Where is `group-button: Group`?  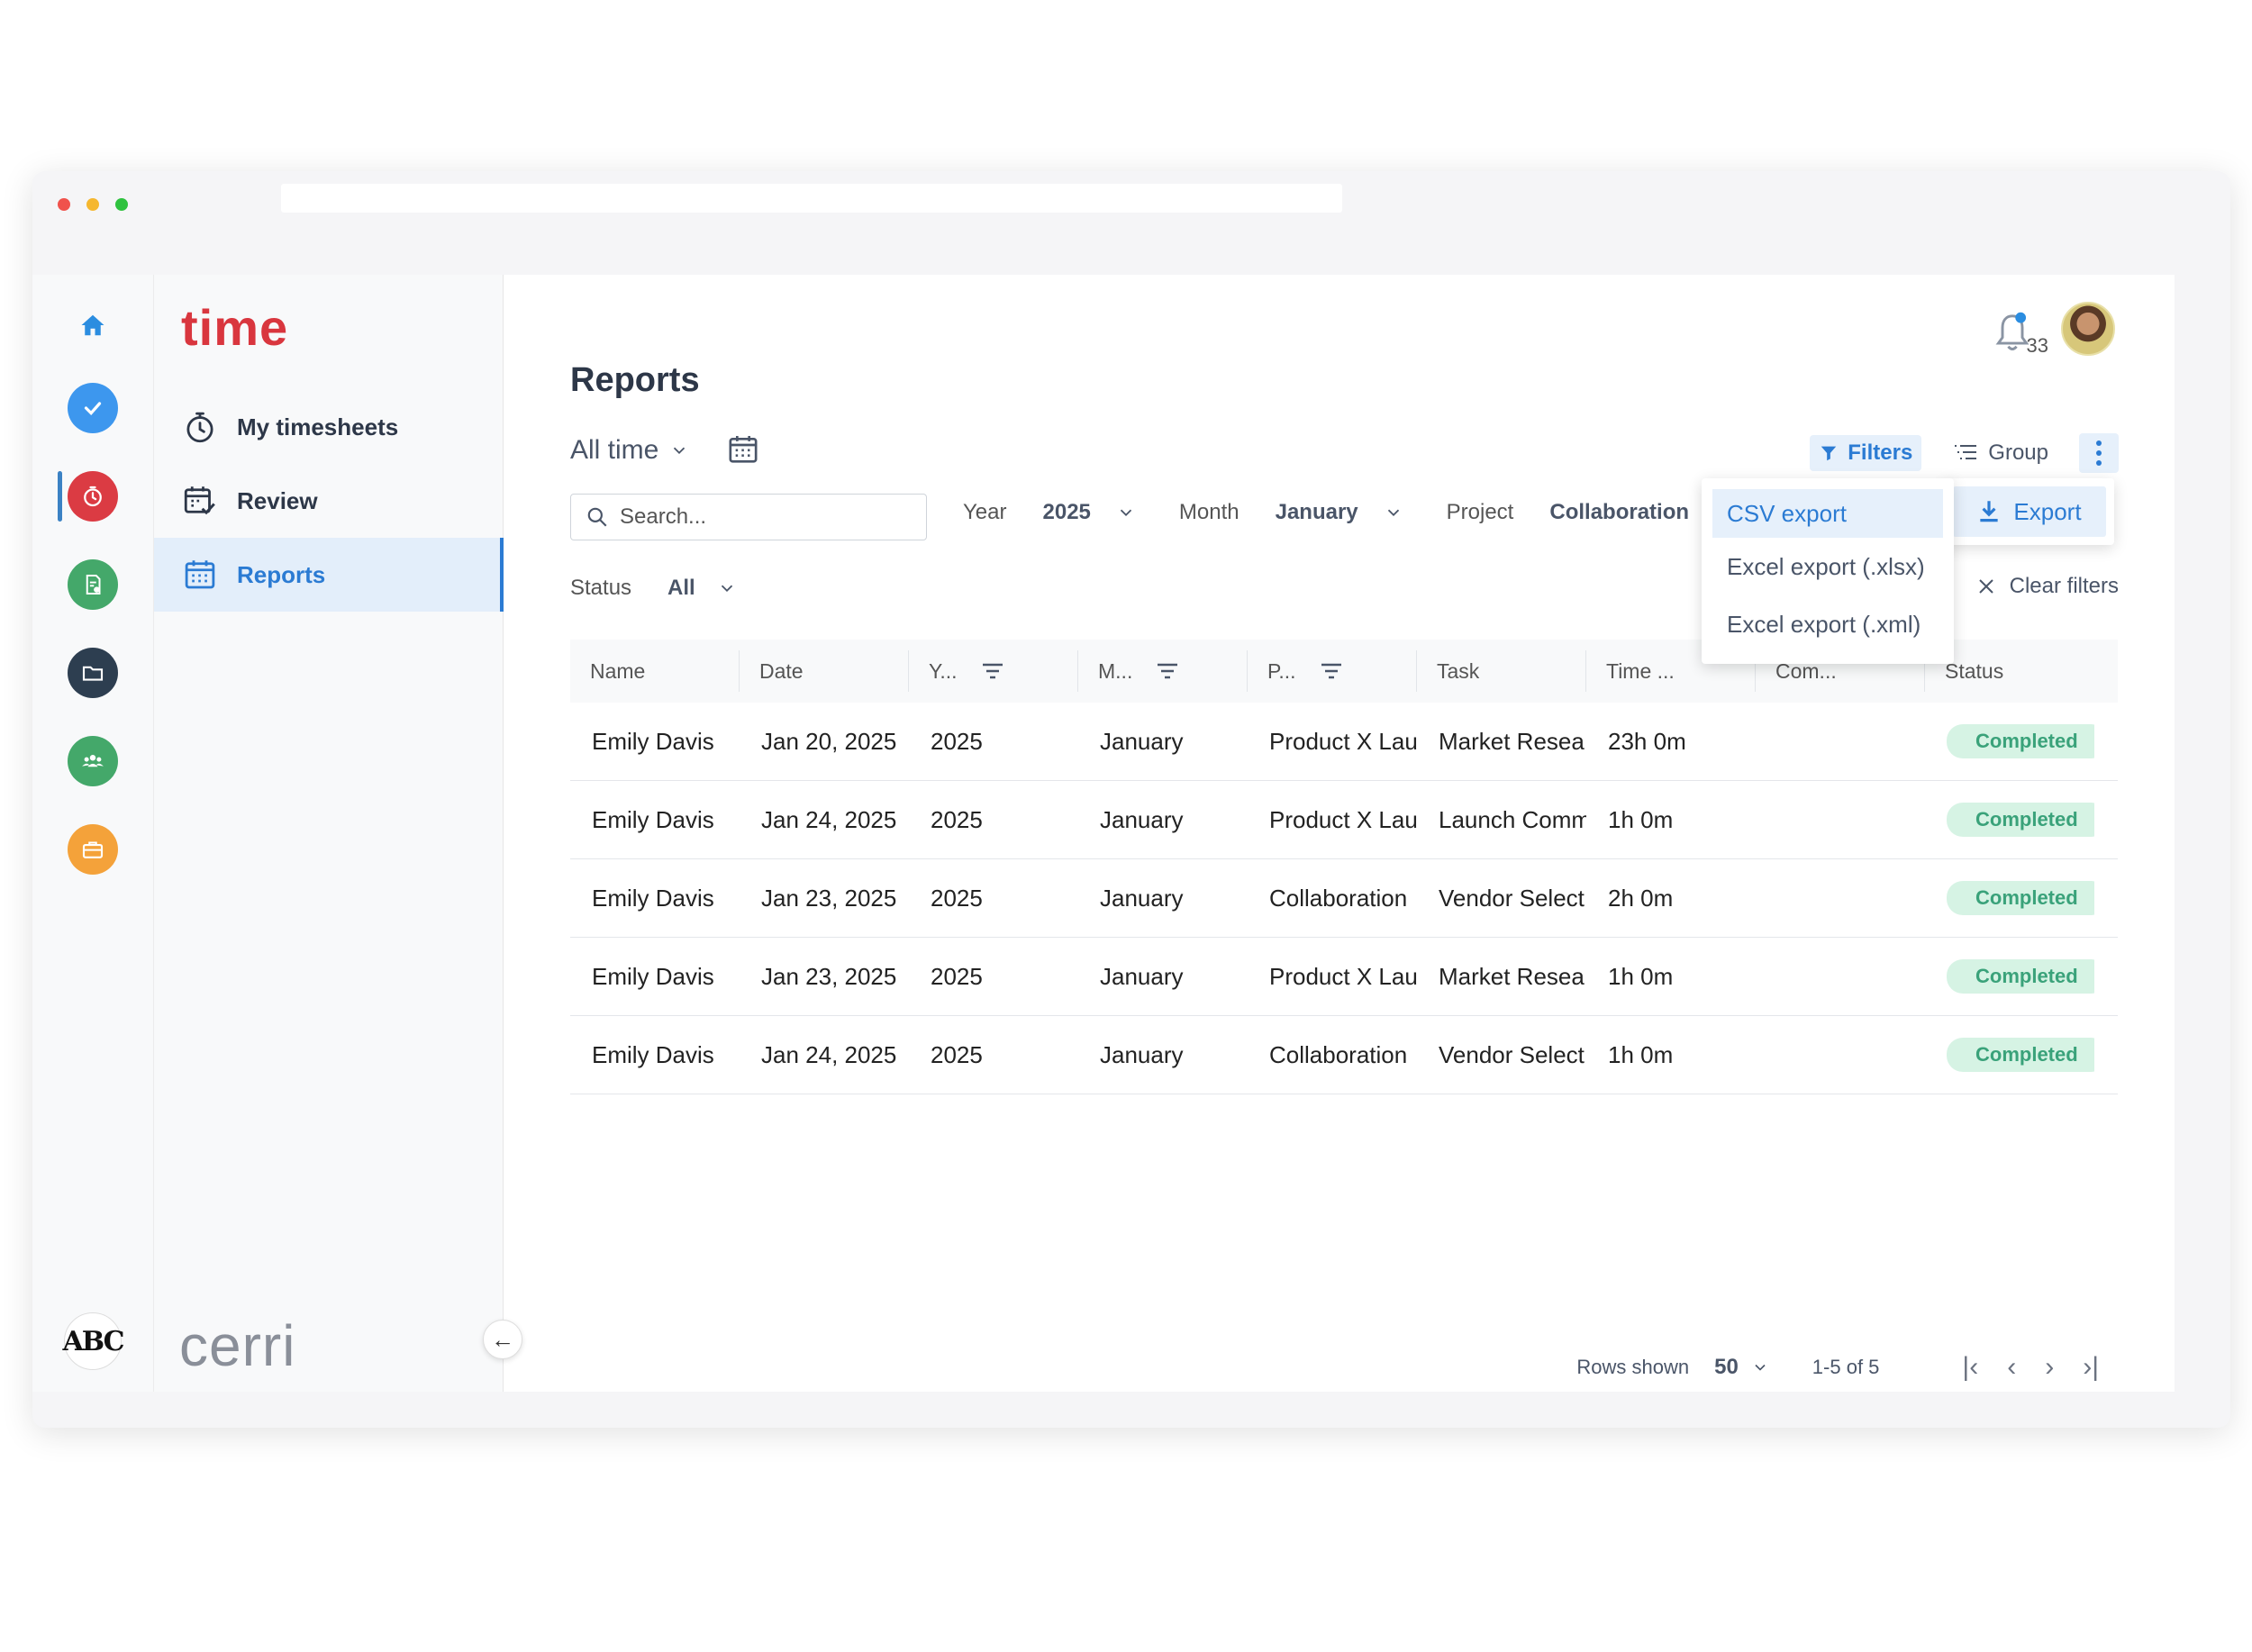 group-button: Group is located at coordinates (2000, 453).